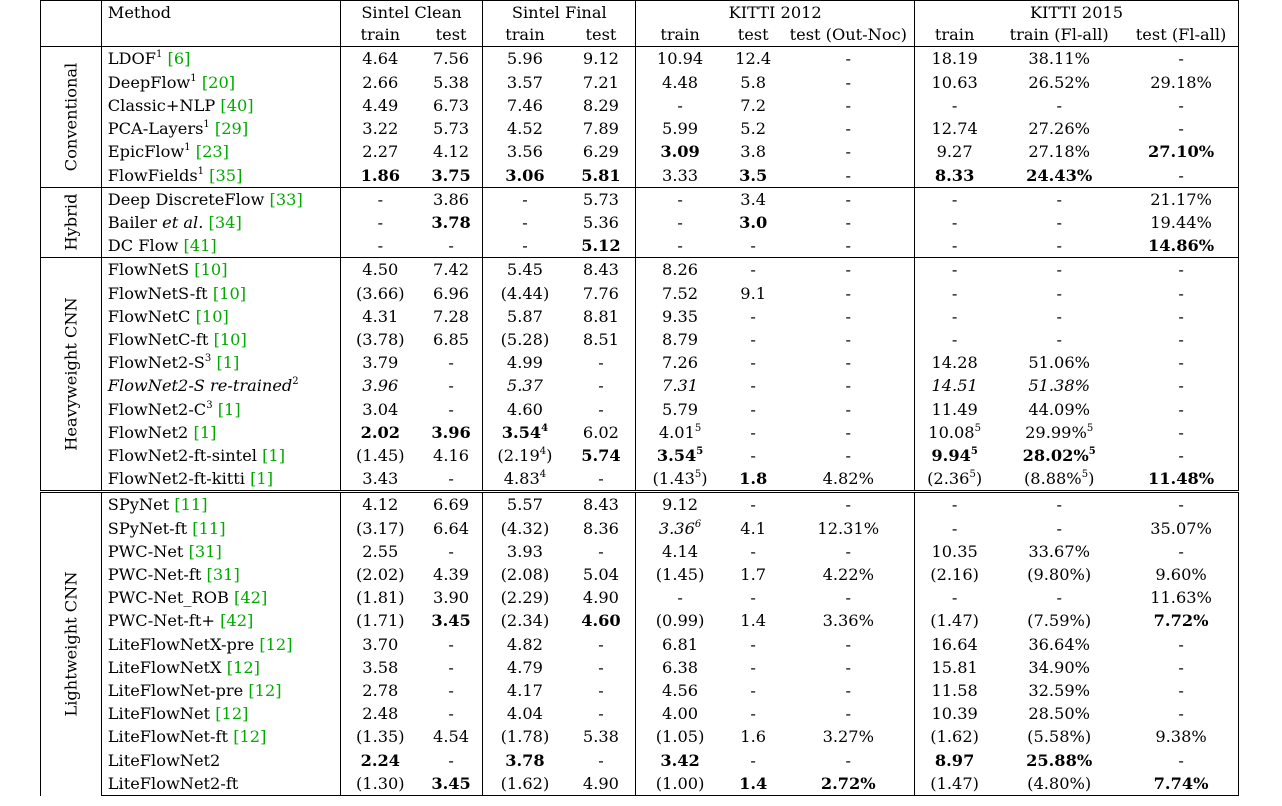 The image size is (1282, 806). I want to click on method-name: PWC-Net, so click(145, 551).